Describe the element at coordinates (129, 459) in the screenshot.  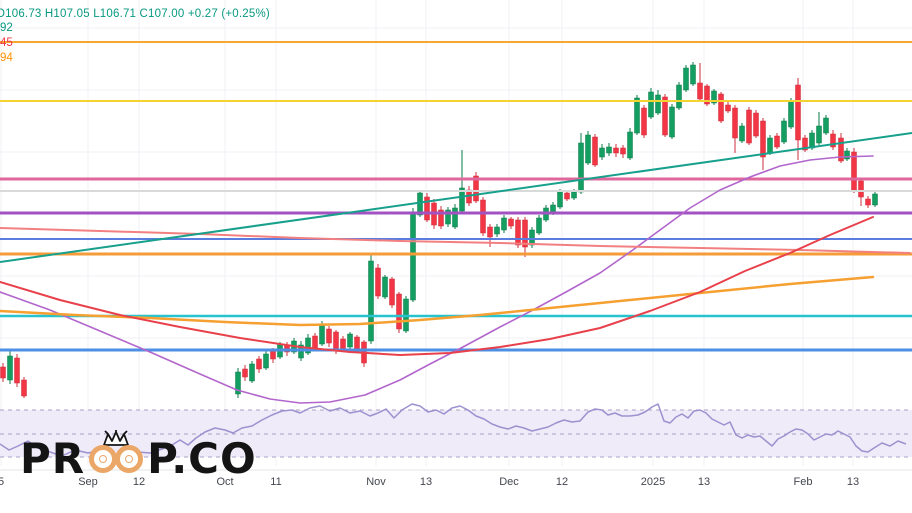
I see `owl-eye-right` at that location.